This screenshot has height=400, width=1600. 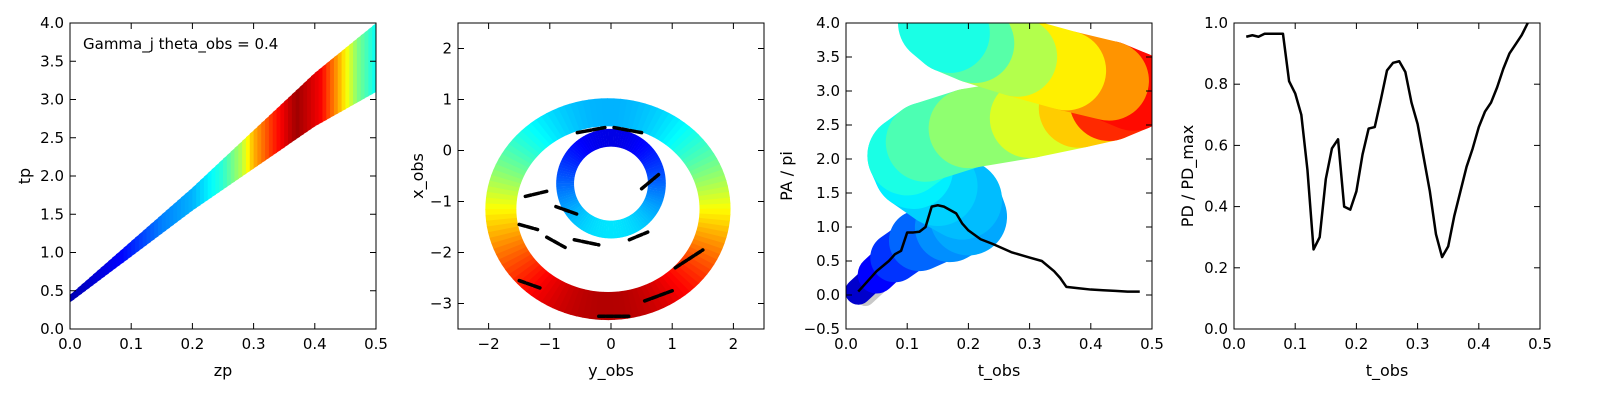 What do you see at coordinates (611, 371) in the screenshot?
I see `panel-2-xlabel: y_obs` at bounding box center [611, 371].